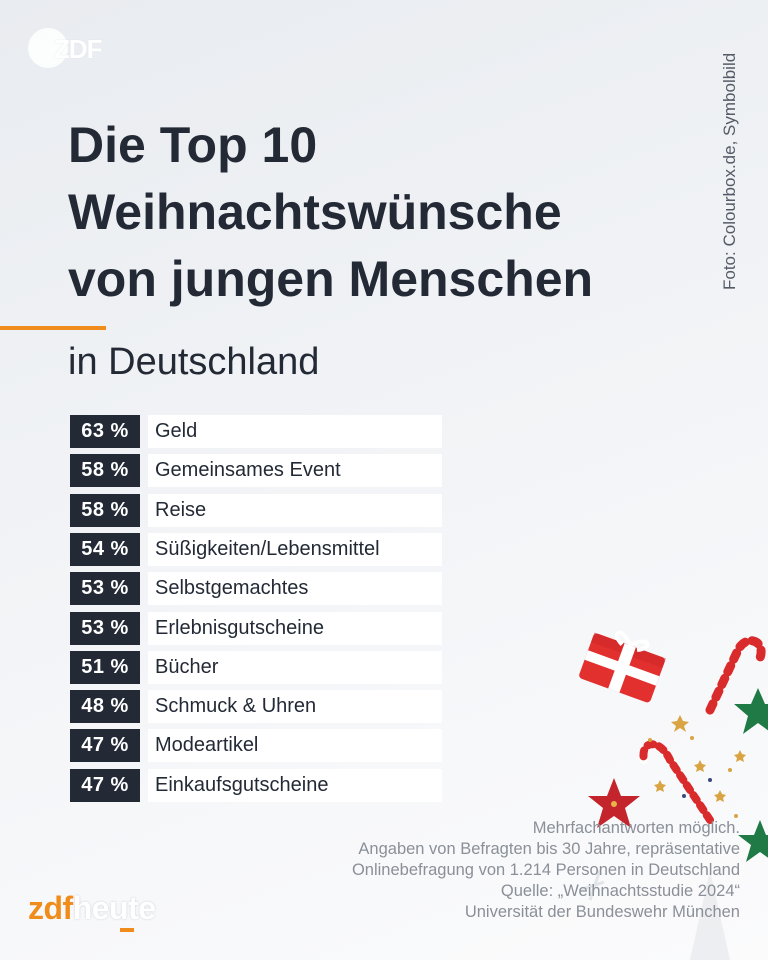 The height and width of the screenshot is (960, 768). I want to click on category-label: Erlebnisgutscheine, so click(295, 628).